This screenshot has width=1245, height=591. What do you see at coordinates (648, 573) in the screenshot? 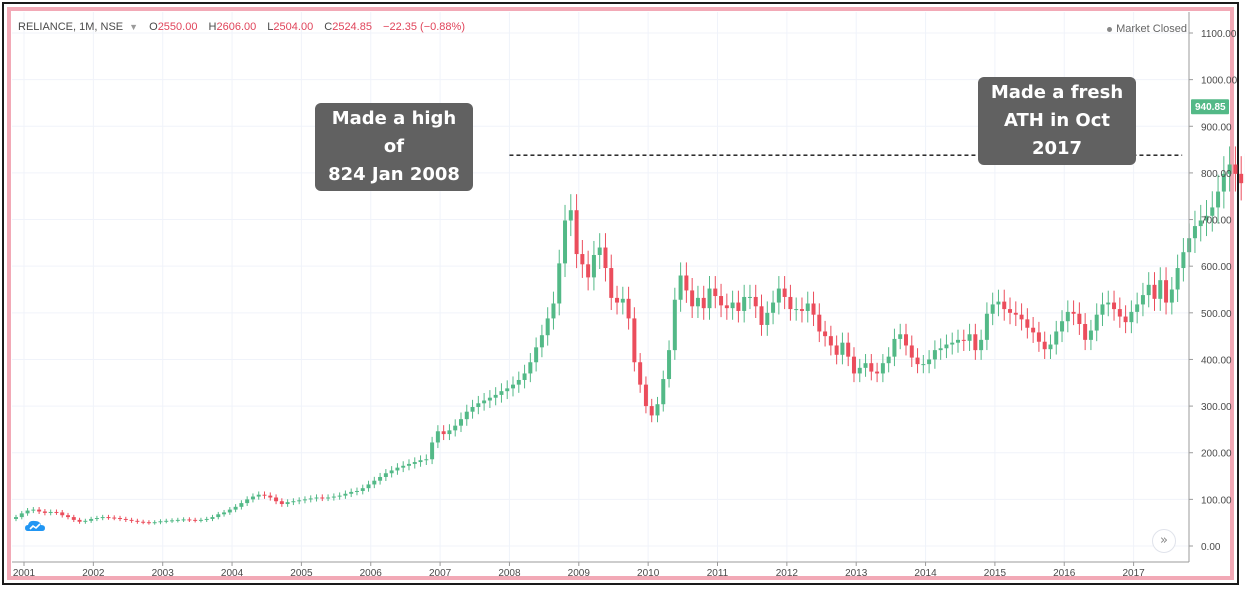
I see `x-tick-label: 2010` at bounding box center [648, 573].